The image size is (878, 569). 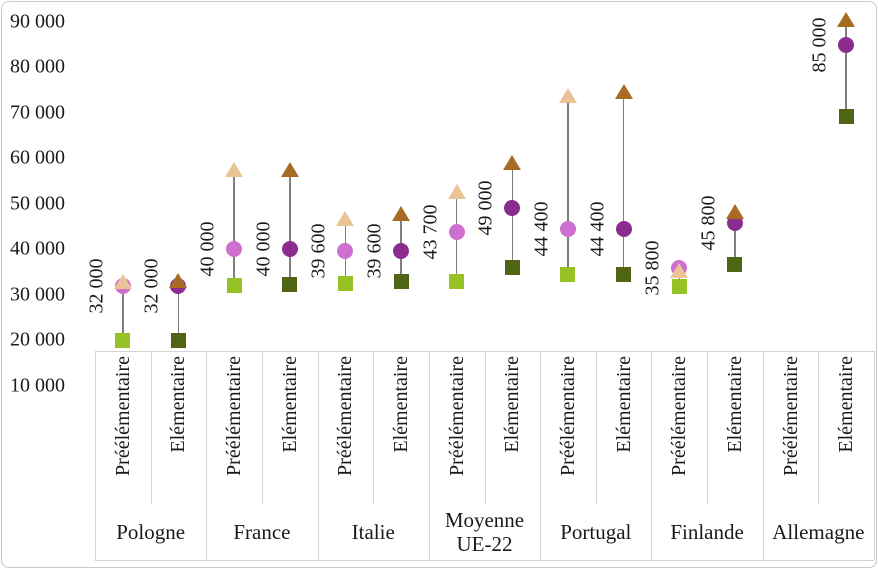 What do you see at coordinates (262, 531) in the screenshot?
I see `country-label: France` at bounding box center [262, 531].